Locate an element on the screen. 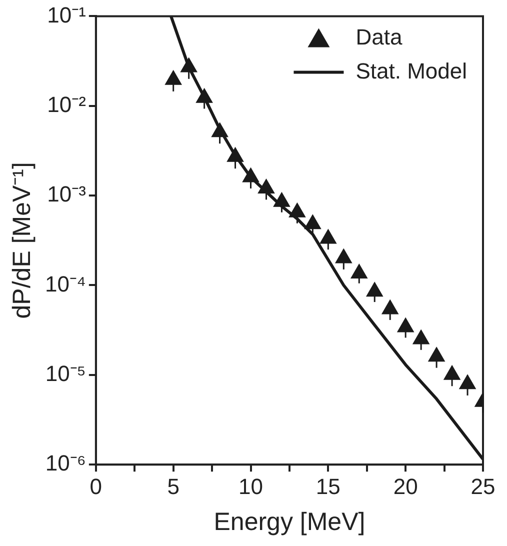 The width and height of the screenshot is (507, 546). y-tick-label: 10⁻¹ is located at coordinates (66, 15).